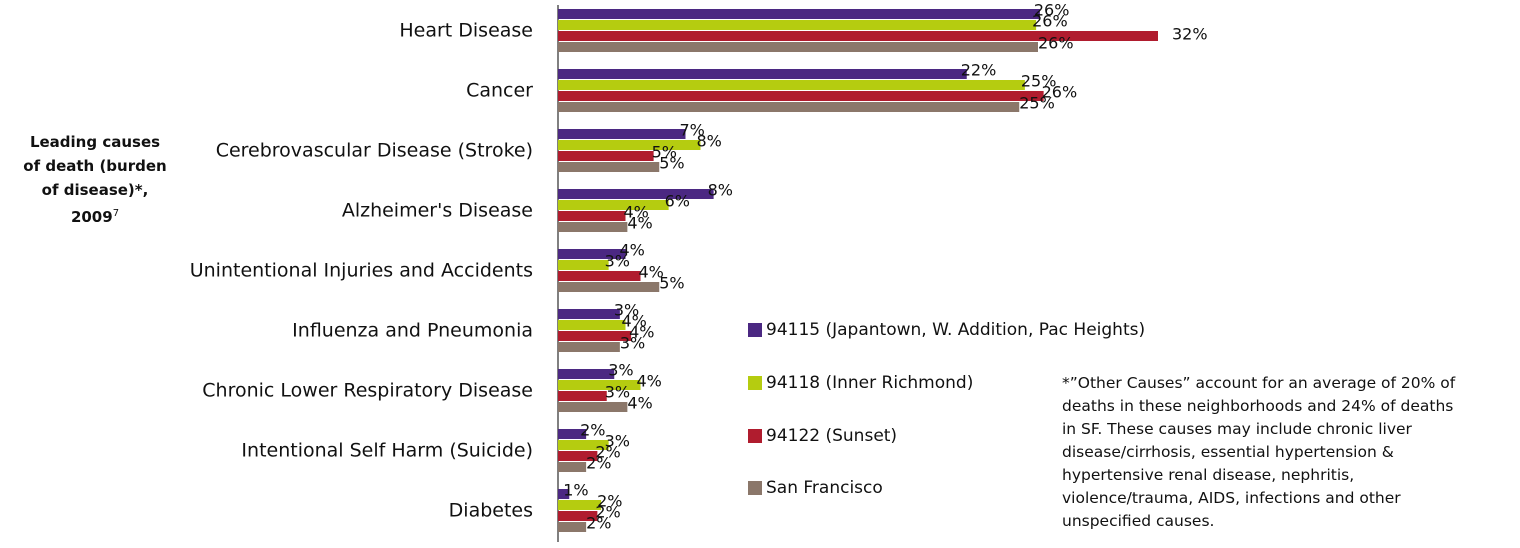  I want to click on category-label: Alzheimer's Disease, so click(437, 211).